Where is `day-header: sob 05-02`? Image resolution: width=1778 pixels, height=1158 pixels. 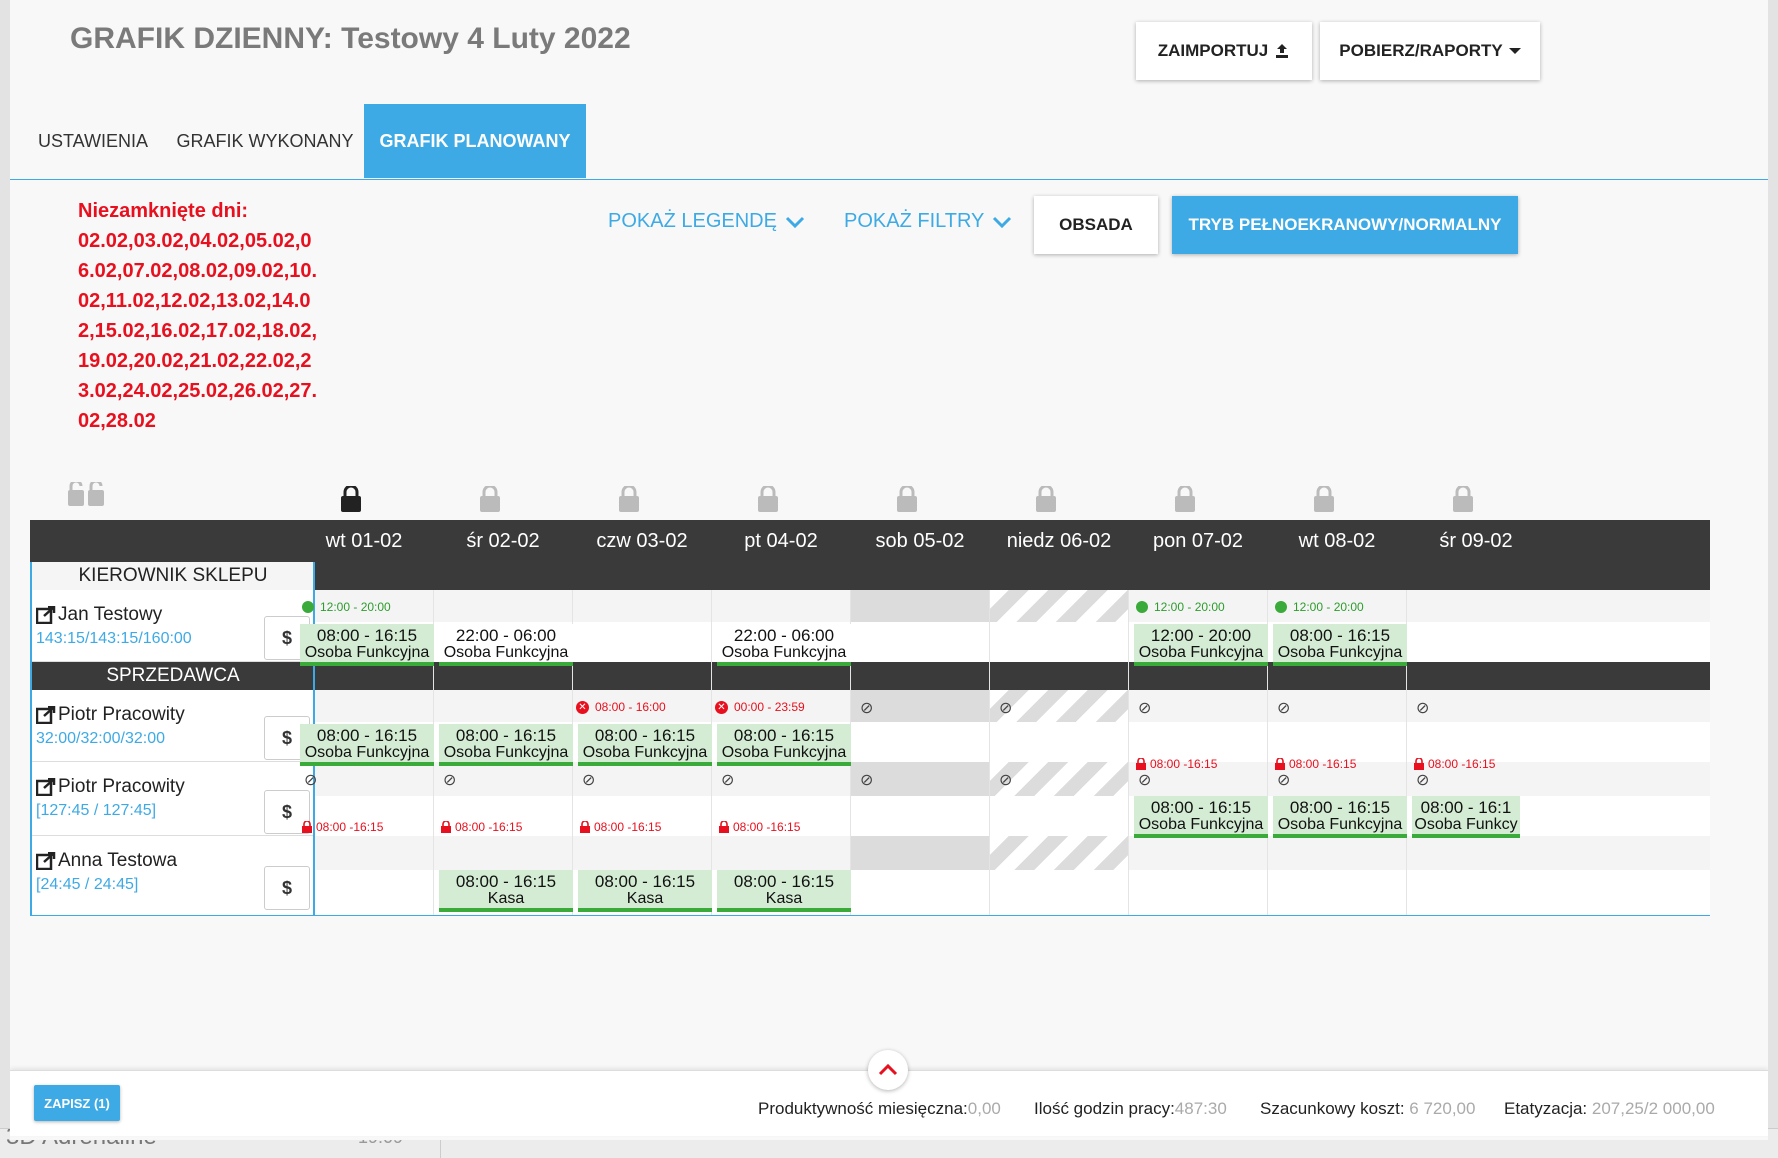 day-header: sob 05-02 is located at coordinates (920, 540).